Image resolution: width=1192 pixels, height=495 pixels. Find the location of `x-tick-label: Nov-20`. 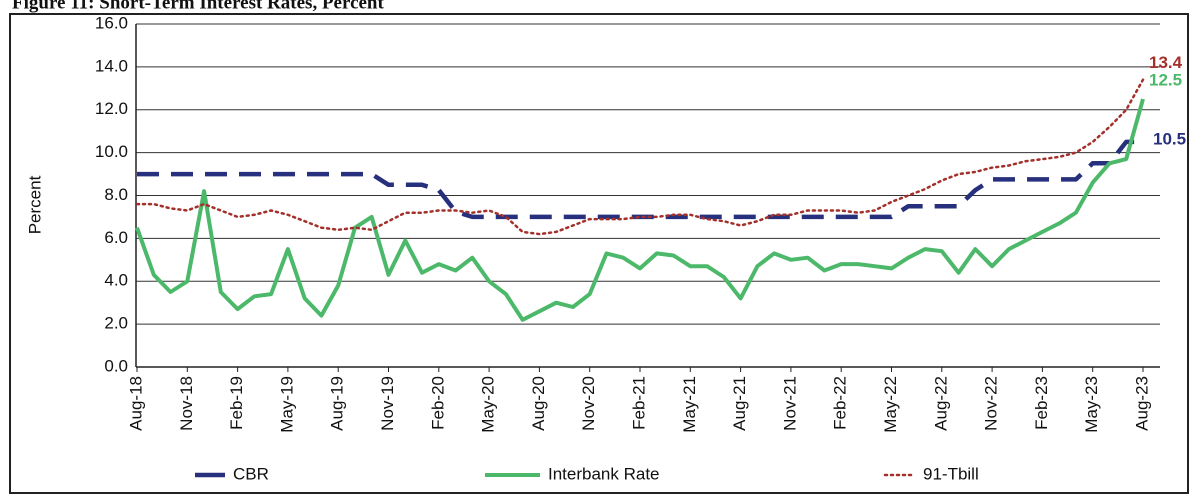

x-tick-label: Nov-20 is located at coordinates (588, 403).